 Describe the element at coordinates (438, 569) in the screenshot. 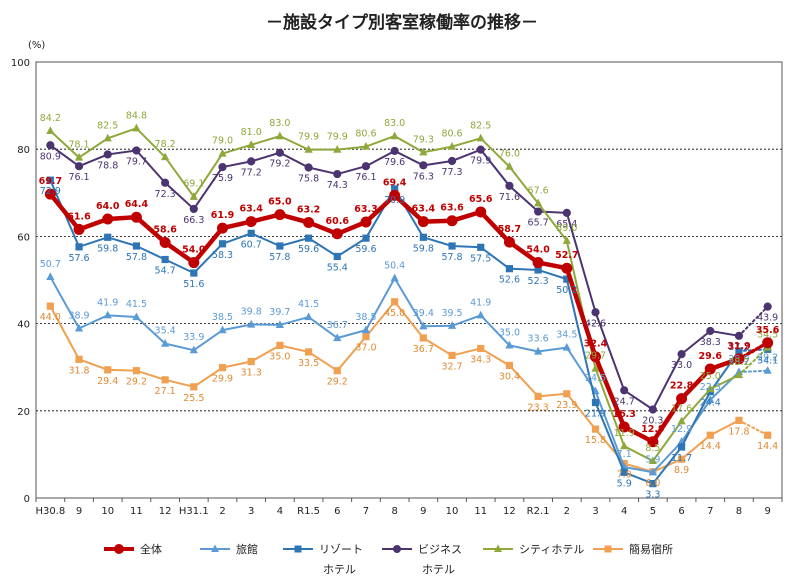

I see `legend-label-line2: ホテル` at that location.